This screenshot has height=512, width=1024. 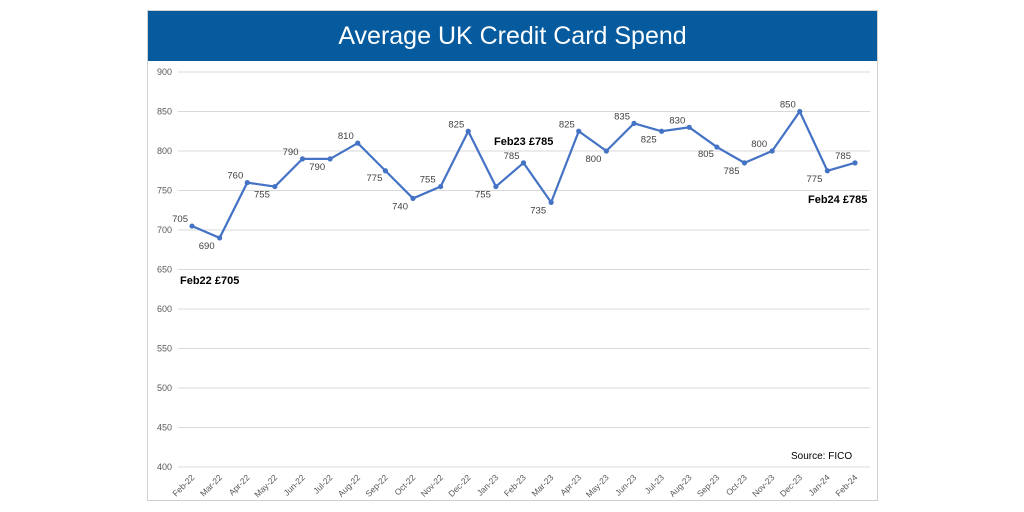 What do you see at coordinates (164, 151) in the screenshot?
I see `y-tick-label: 800` at bounding box center [164, 151].